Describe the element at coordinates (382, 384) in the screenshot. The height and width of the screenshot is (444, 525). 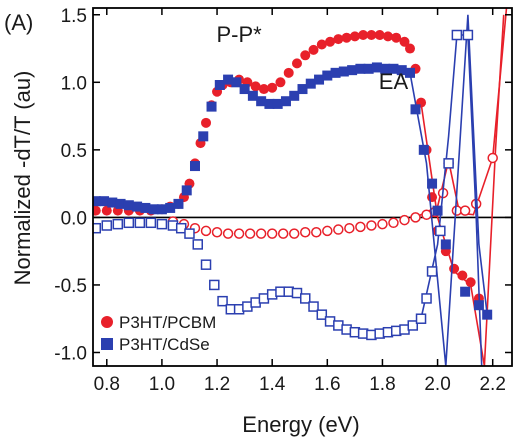
I see `x-tick-label-5: 1.8` at that location.